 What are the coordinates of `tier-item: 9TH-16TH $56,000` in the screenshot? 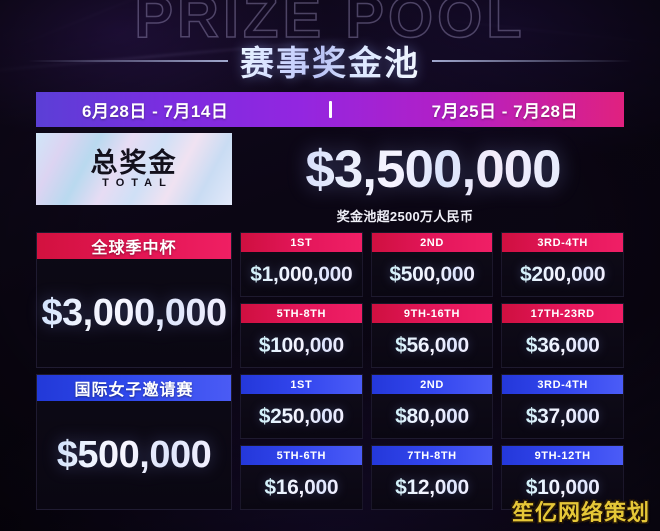 It's located at (432, 335).